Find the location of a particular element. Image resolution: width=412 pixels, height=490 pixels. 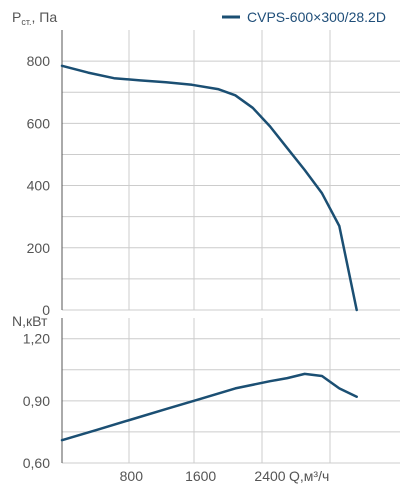

pressure-y-tick-label: 400 is located at coordinates (39, 186).